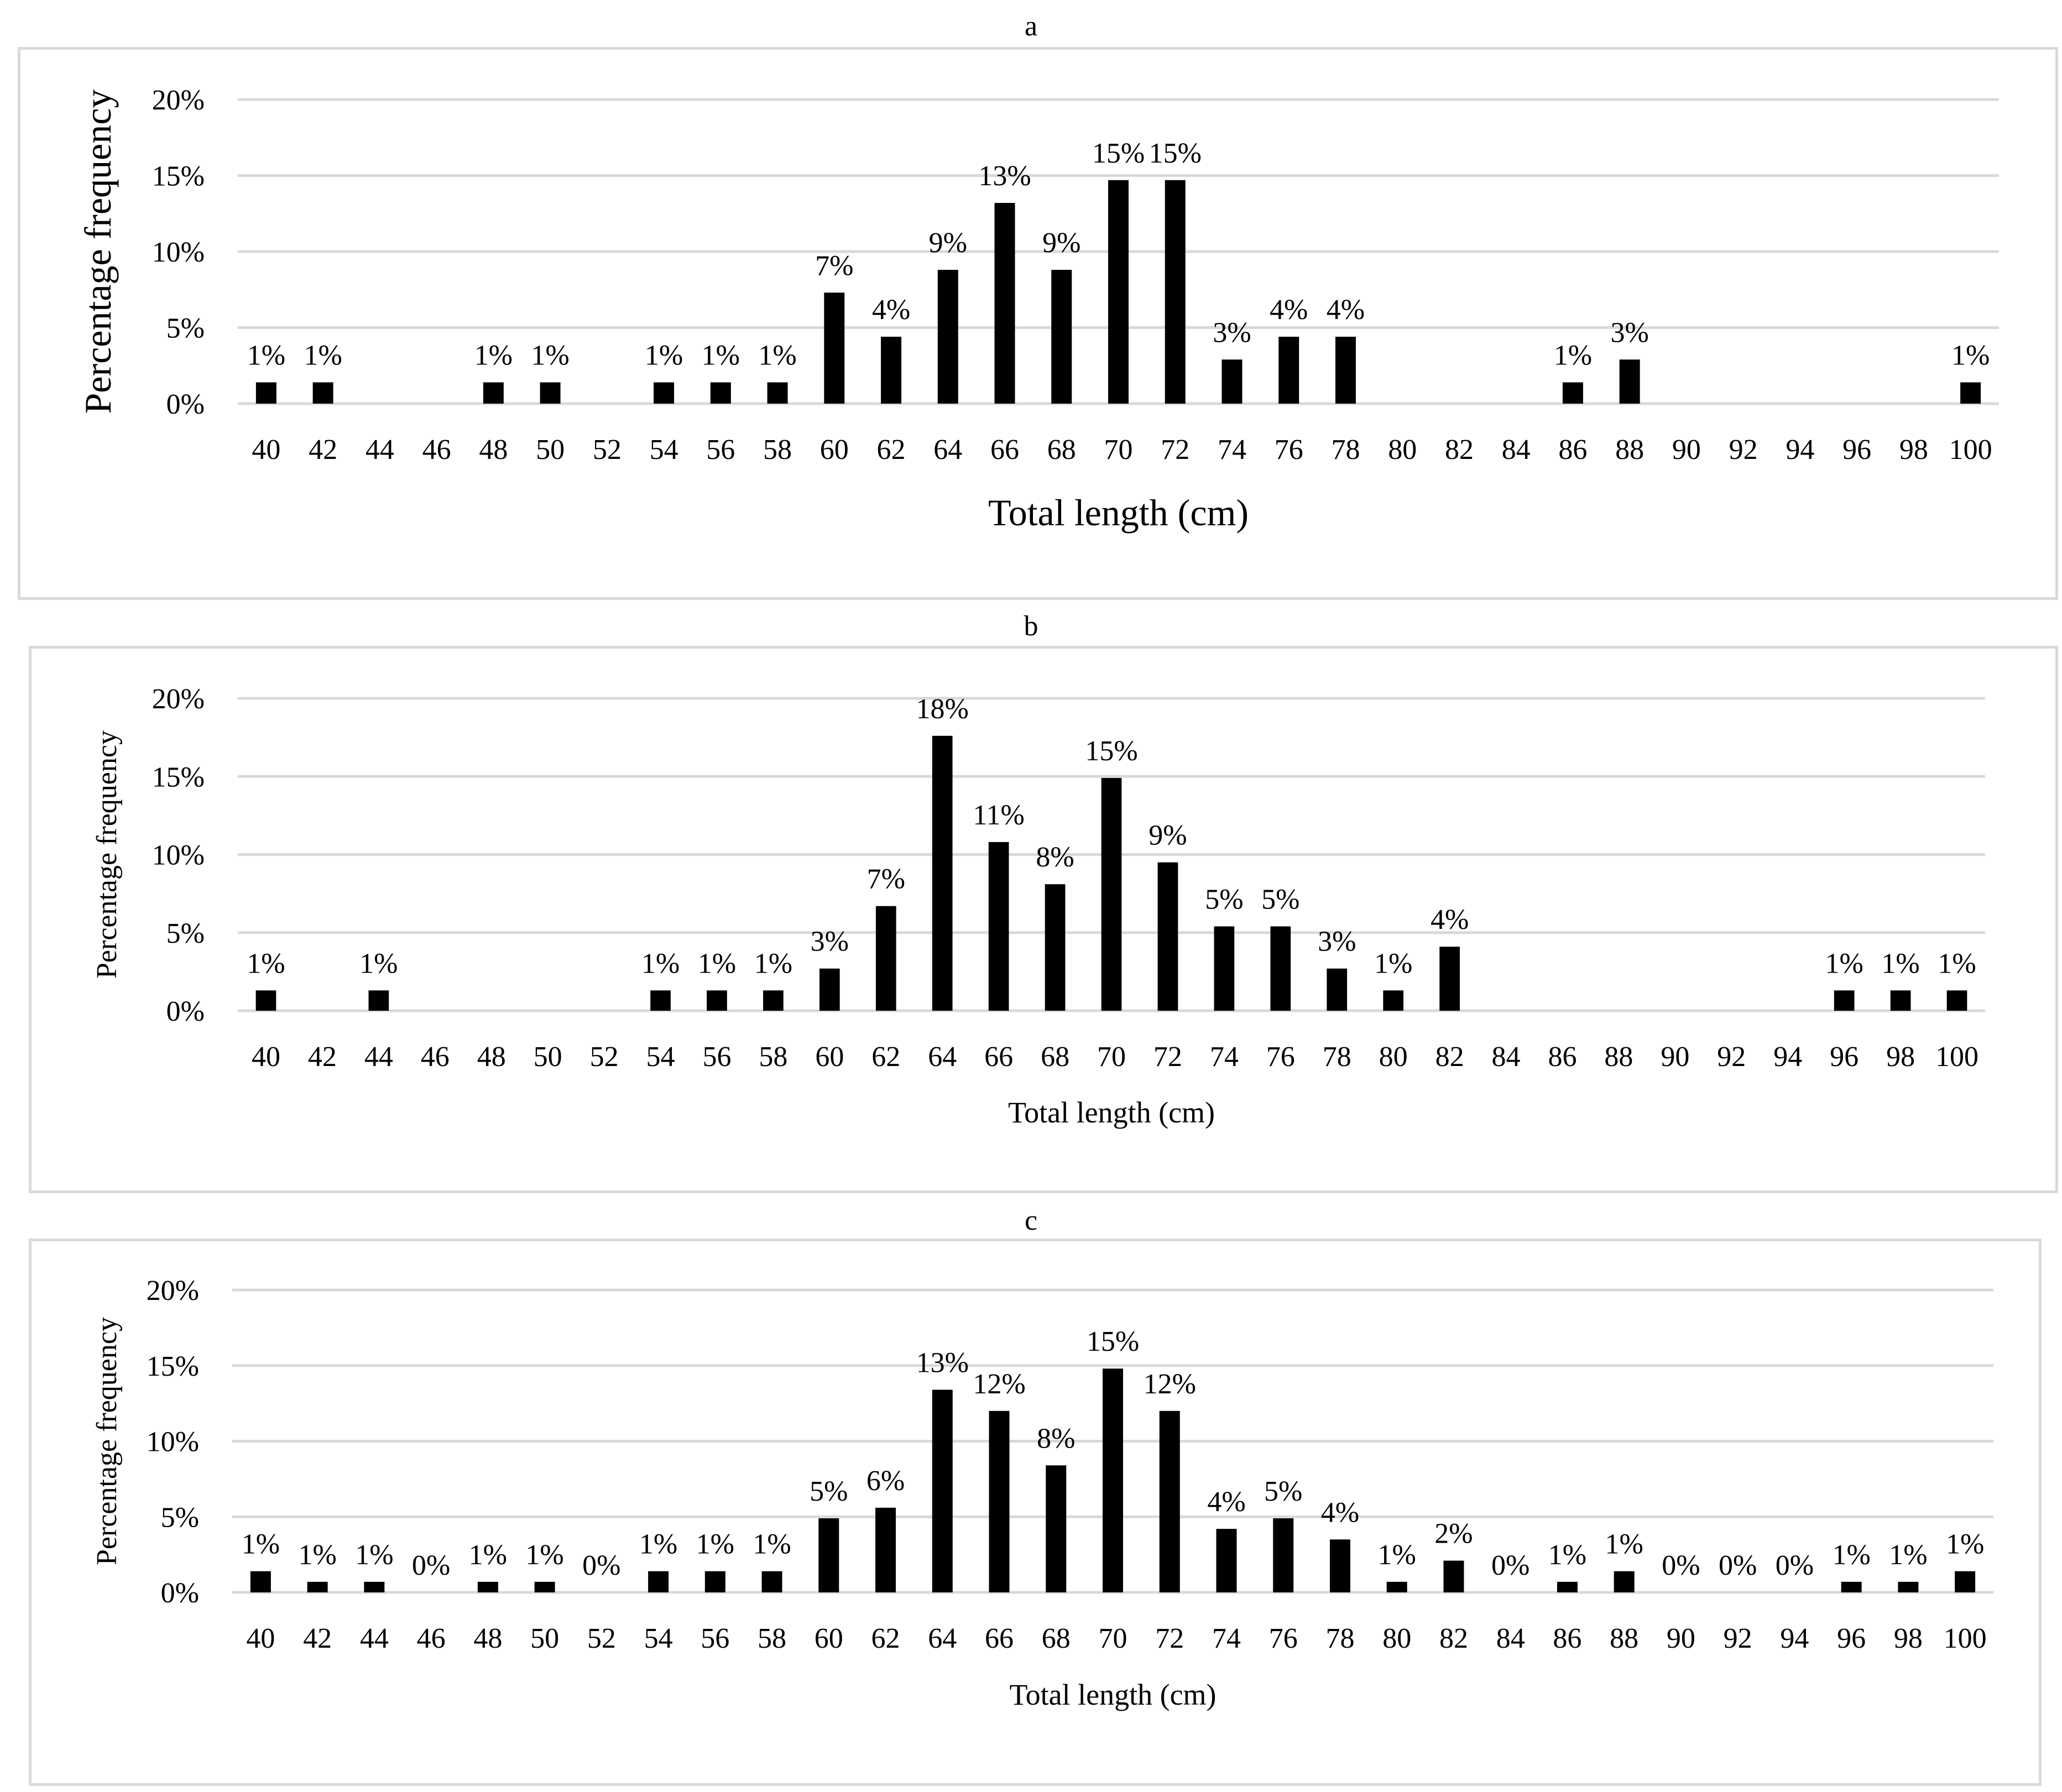 The image size is (2062, 1792). Describe the element at coordinates (548, 1057) in the screenshot. I see `x-tick-label: 50` at that location.